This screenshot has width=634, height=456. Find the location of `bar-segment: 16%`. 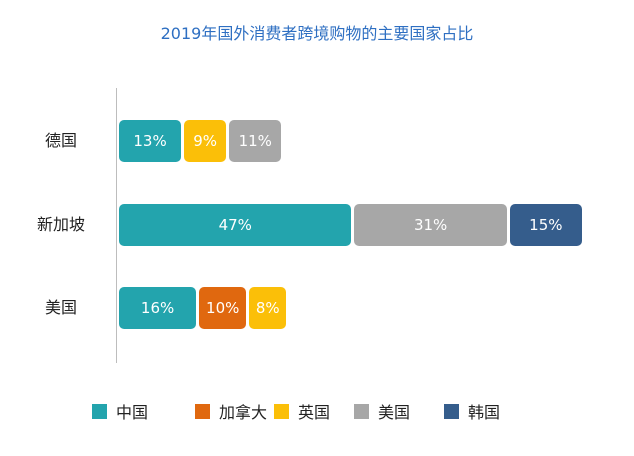

bar-segment: 16% is located at coordinates (158, 308).